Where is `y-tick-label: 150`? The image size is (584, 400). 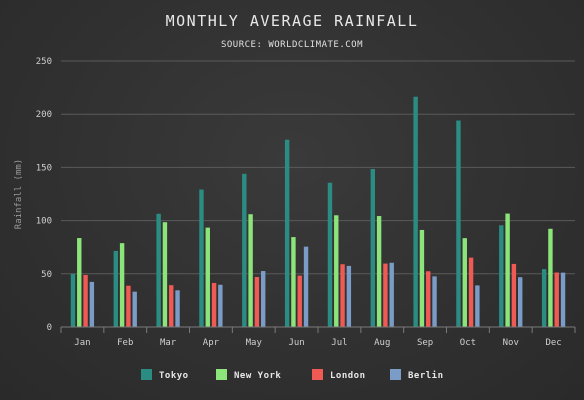 y-tick-label: 150 is located at coordinates (44, 168).